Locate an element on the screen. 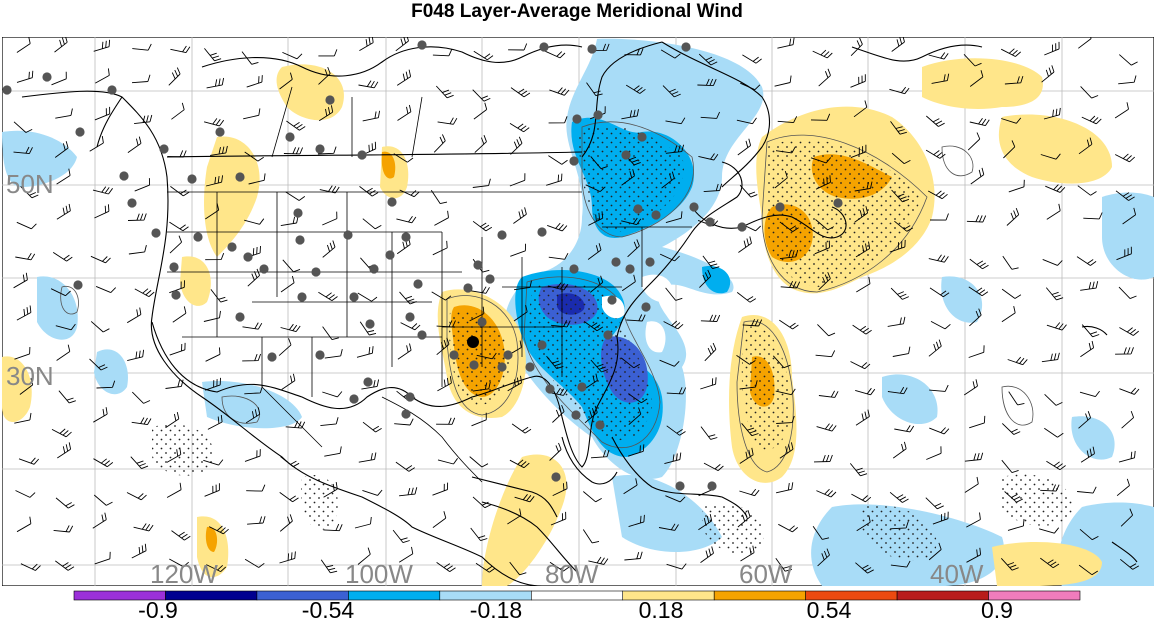 The image size is (1154, 622). colorbar-label-0.9: 0.9 is located at coordinates (997, 609).